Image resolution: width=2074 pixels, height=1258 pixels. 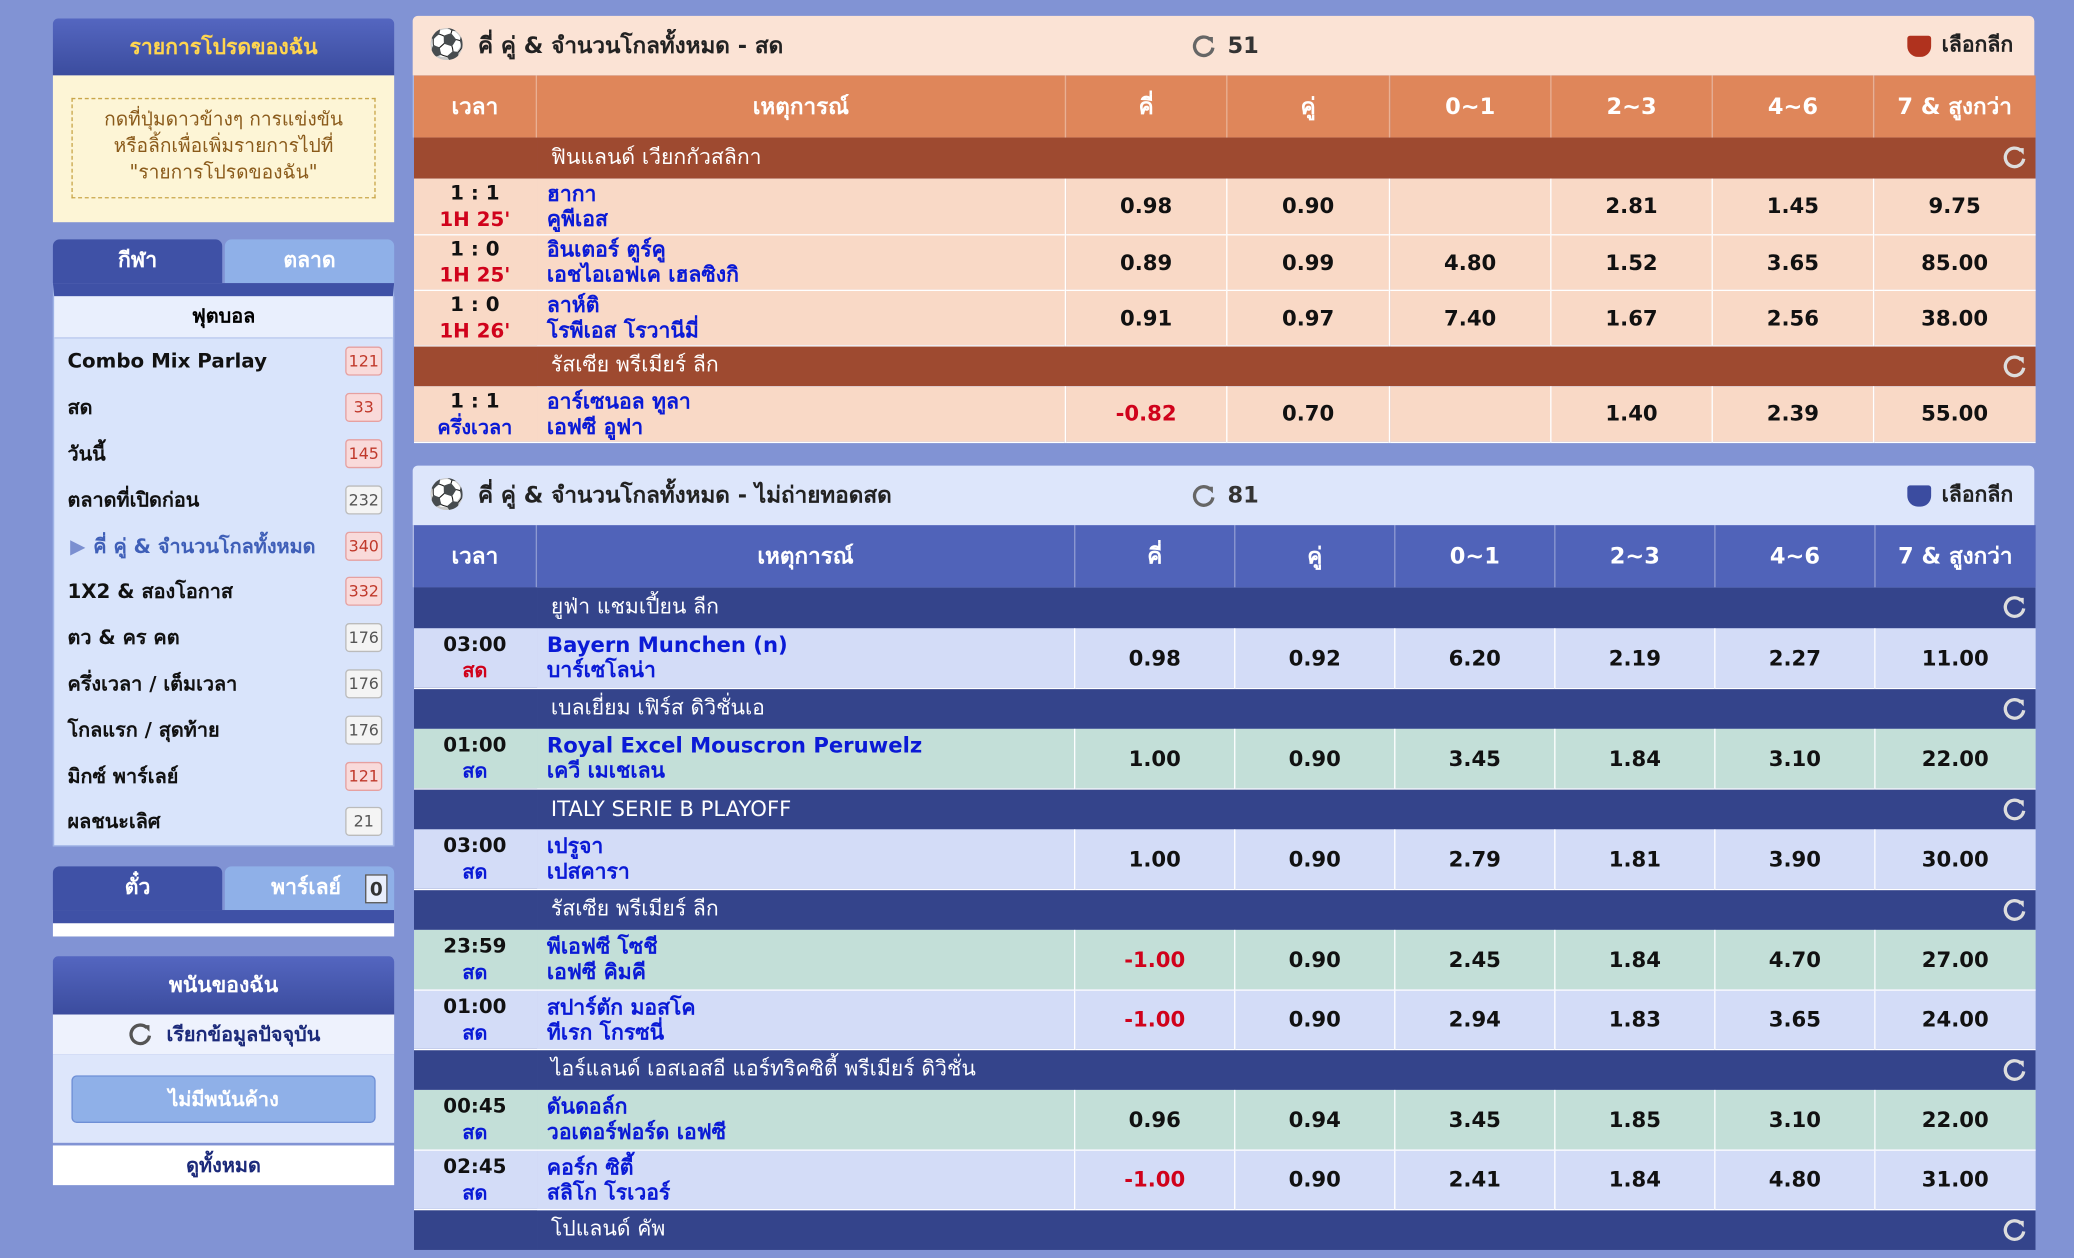 What do you see at coordinates (1145, 206) in the screenshot?
I see `odds-cell: 0.98` at bounding box center [1145, 206].